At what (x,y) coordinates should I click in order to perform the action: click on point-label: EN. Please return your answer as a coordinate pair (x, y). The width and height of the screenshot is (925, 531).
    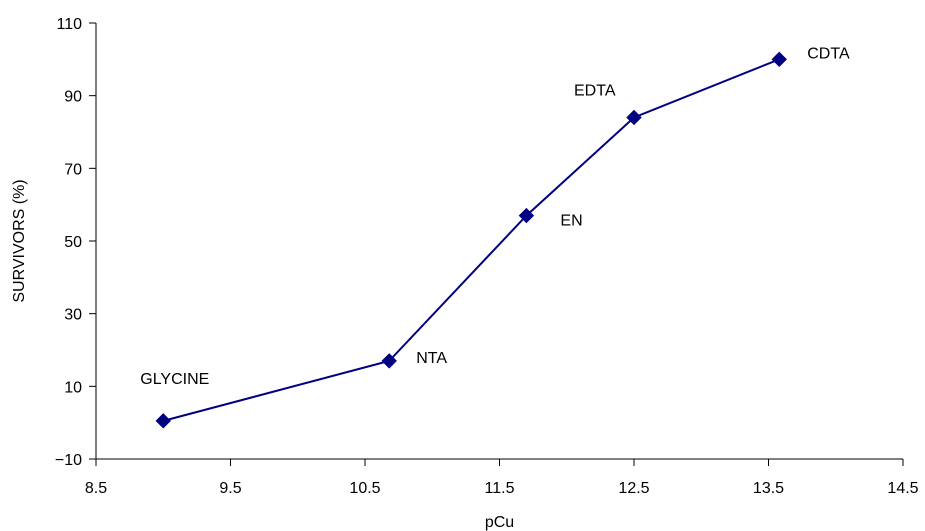
    Looking at the image, I should click on (571, 221).